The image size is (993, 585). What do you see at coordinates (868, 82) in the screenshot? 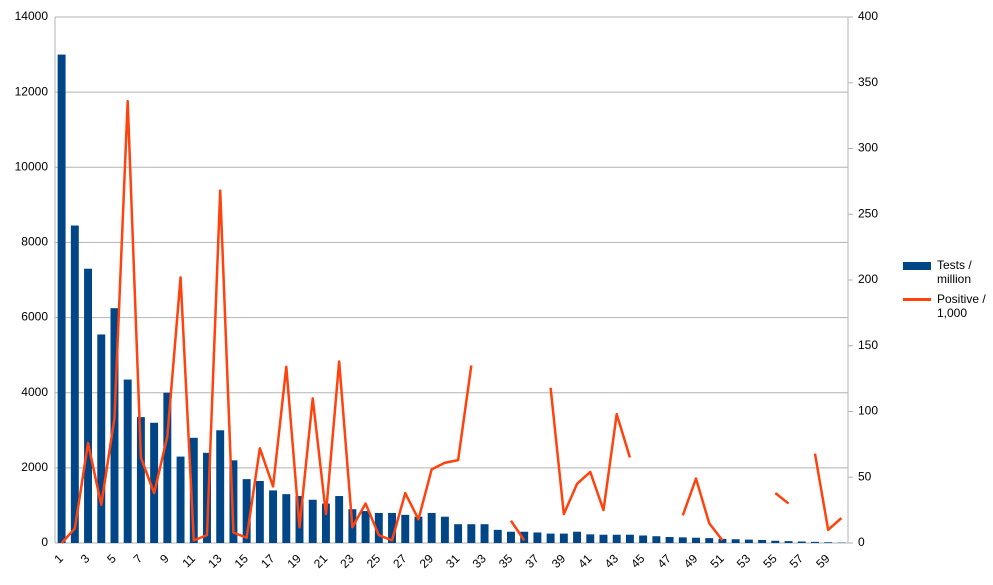
I see `y2-tick-label: 350` at bounding box center [868, 82].